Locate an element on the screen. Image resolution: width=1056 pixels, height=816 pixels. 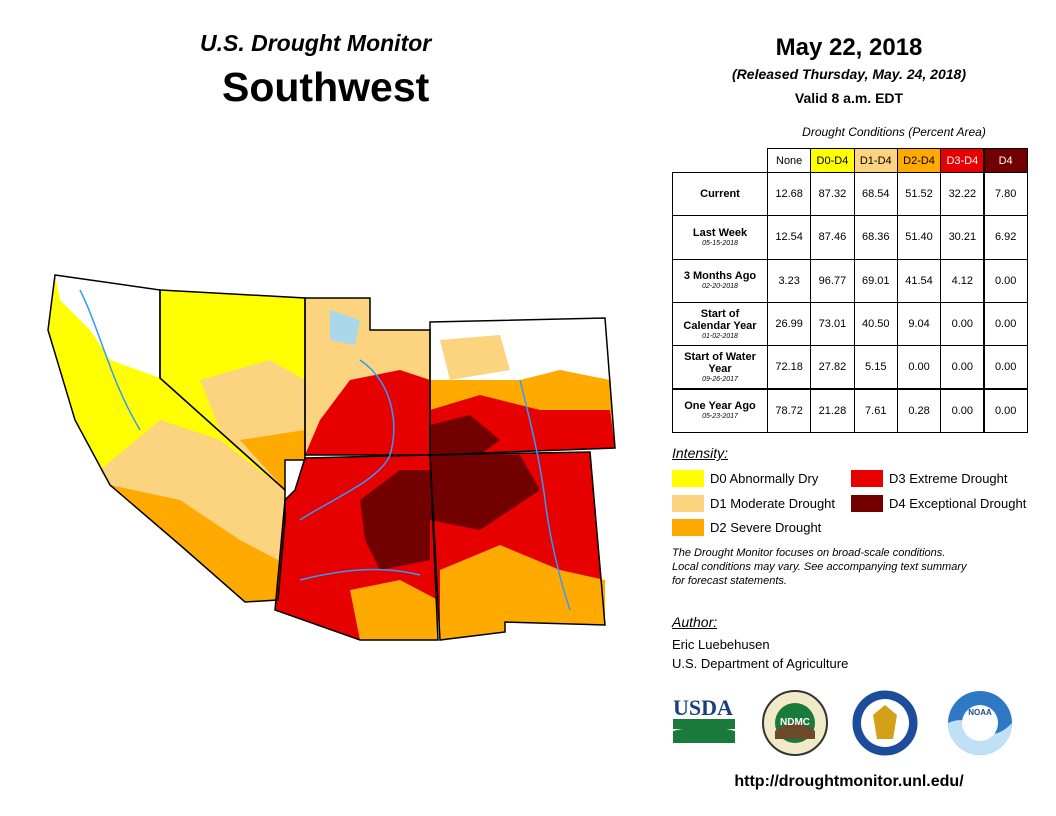
table-cell: 6.92 is located at coordinates (1005, 237).